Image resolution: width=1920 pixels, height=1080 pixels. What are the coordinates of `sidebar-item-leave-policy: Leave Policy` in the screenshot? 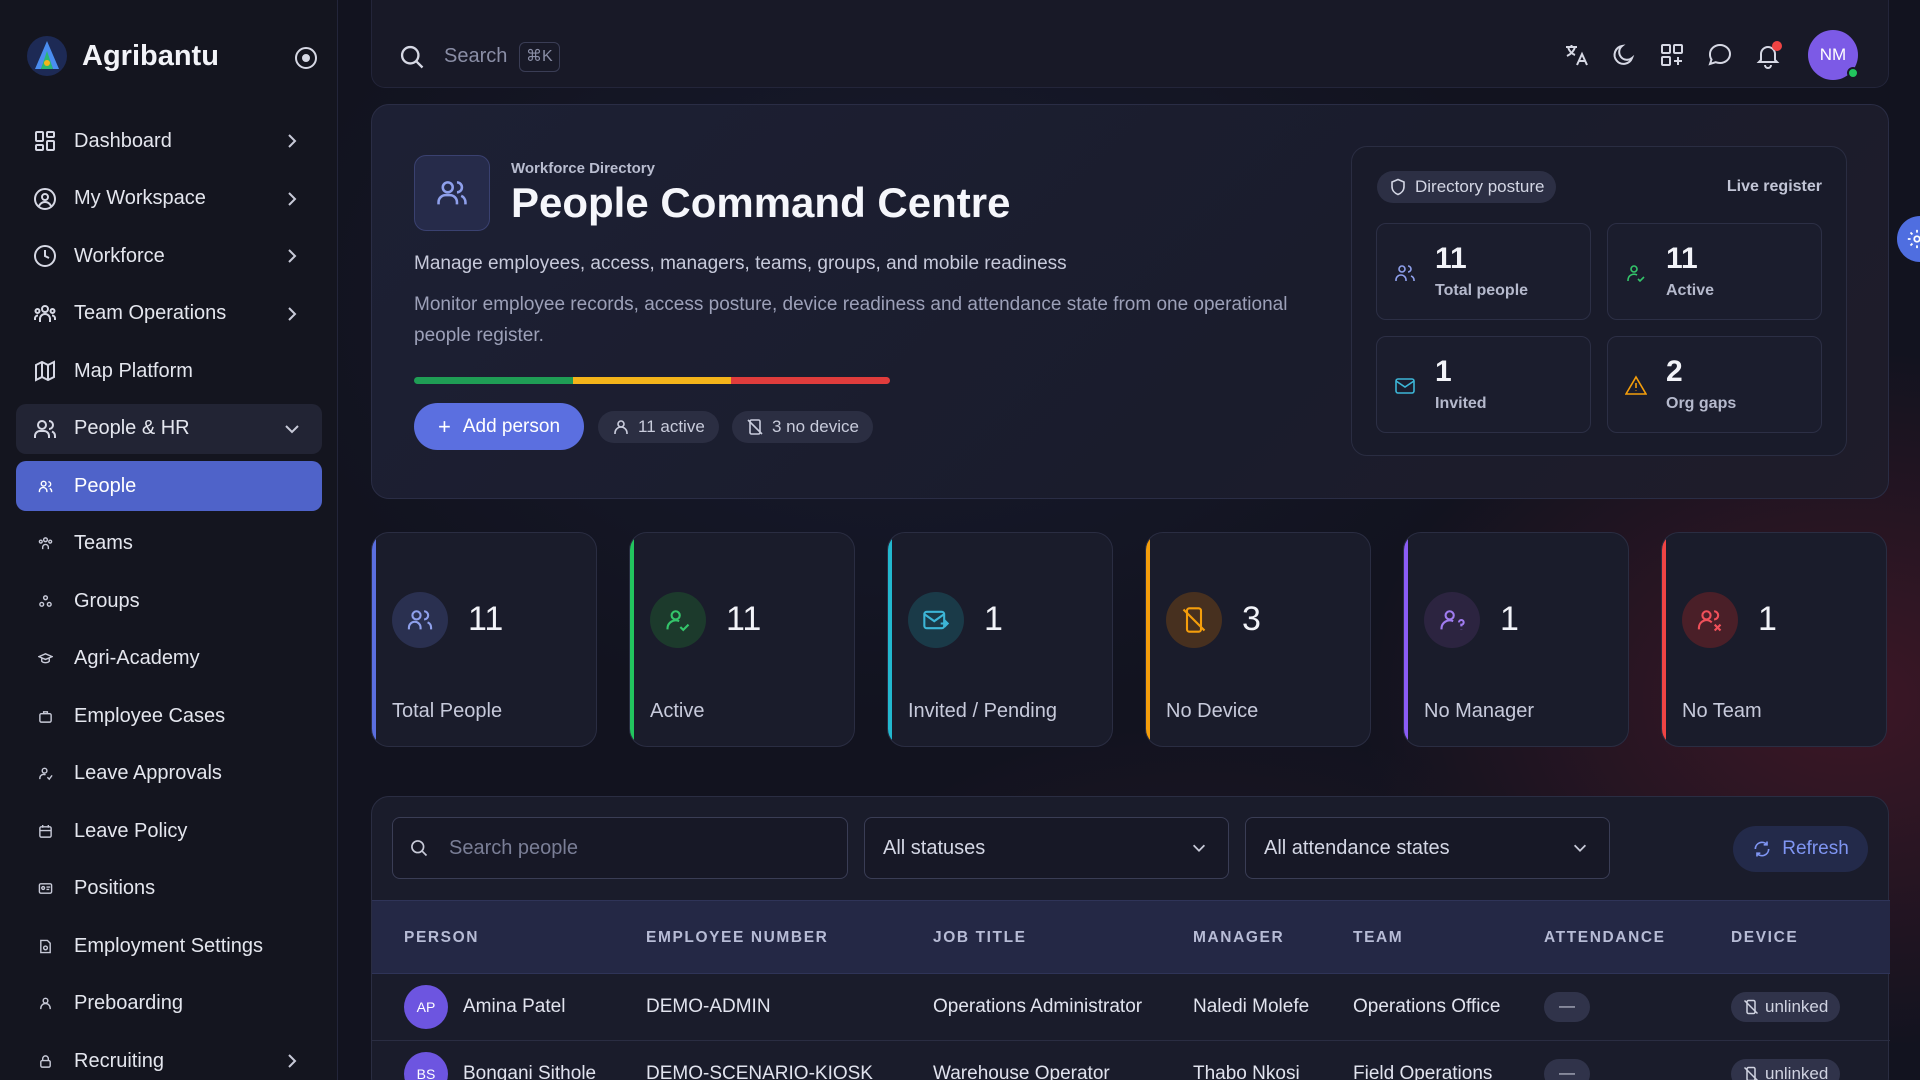 It's located at (169, 831).